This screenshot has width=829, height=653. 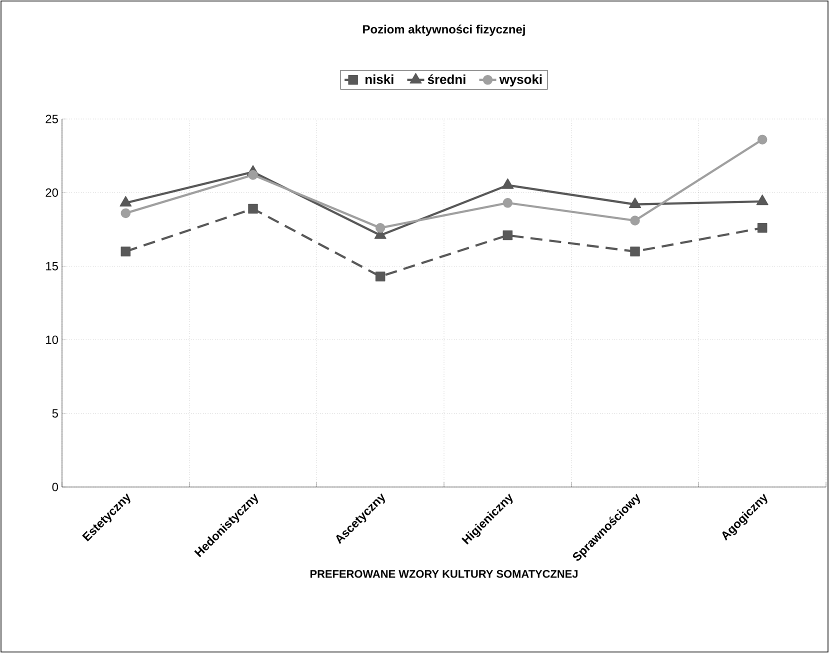 I want to click on x-axis-title: PREFEROWANE WZORY KULTURY SOMATYCZNEJ, so click(x=444, y=574).